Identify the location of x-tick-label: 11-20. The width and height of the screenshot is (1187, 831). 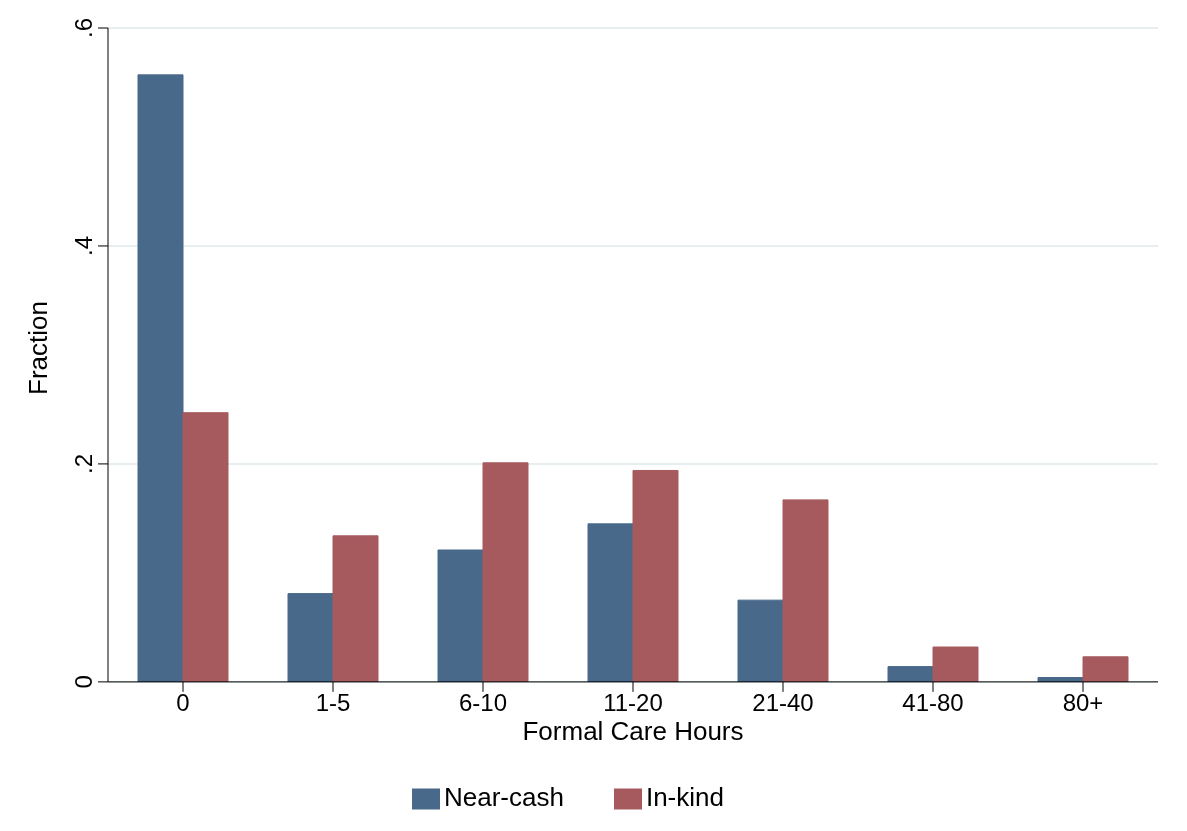
(633, 702).